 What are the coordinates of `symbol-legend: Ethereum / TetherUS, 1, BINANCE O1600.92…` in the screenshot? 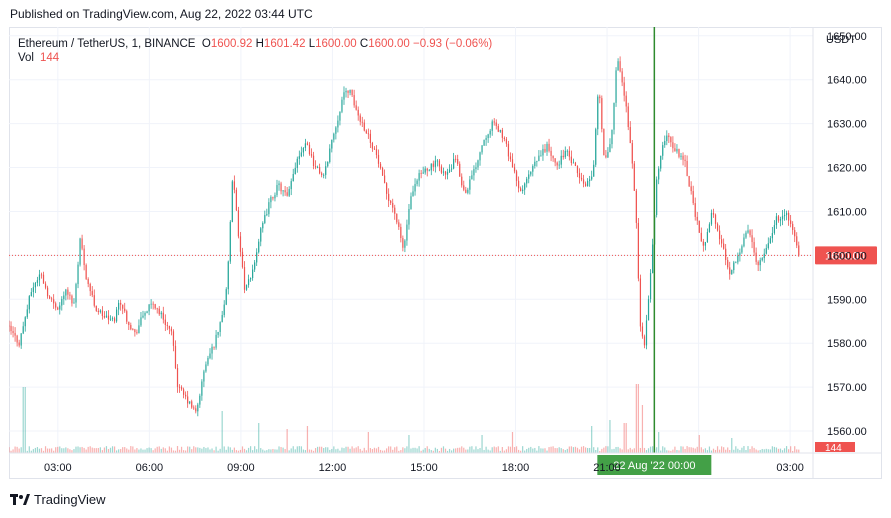 It's located at (255, 44).